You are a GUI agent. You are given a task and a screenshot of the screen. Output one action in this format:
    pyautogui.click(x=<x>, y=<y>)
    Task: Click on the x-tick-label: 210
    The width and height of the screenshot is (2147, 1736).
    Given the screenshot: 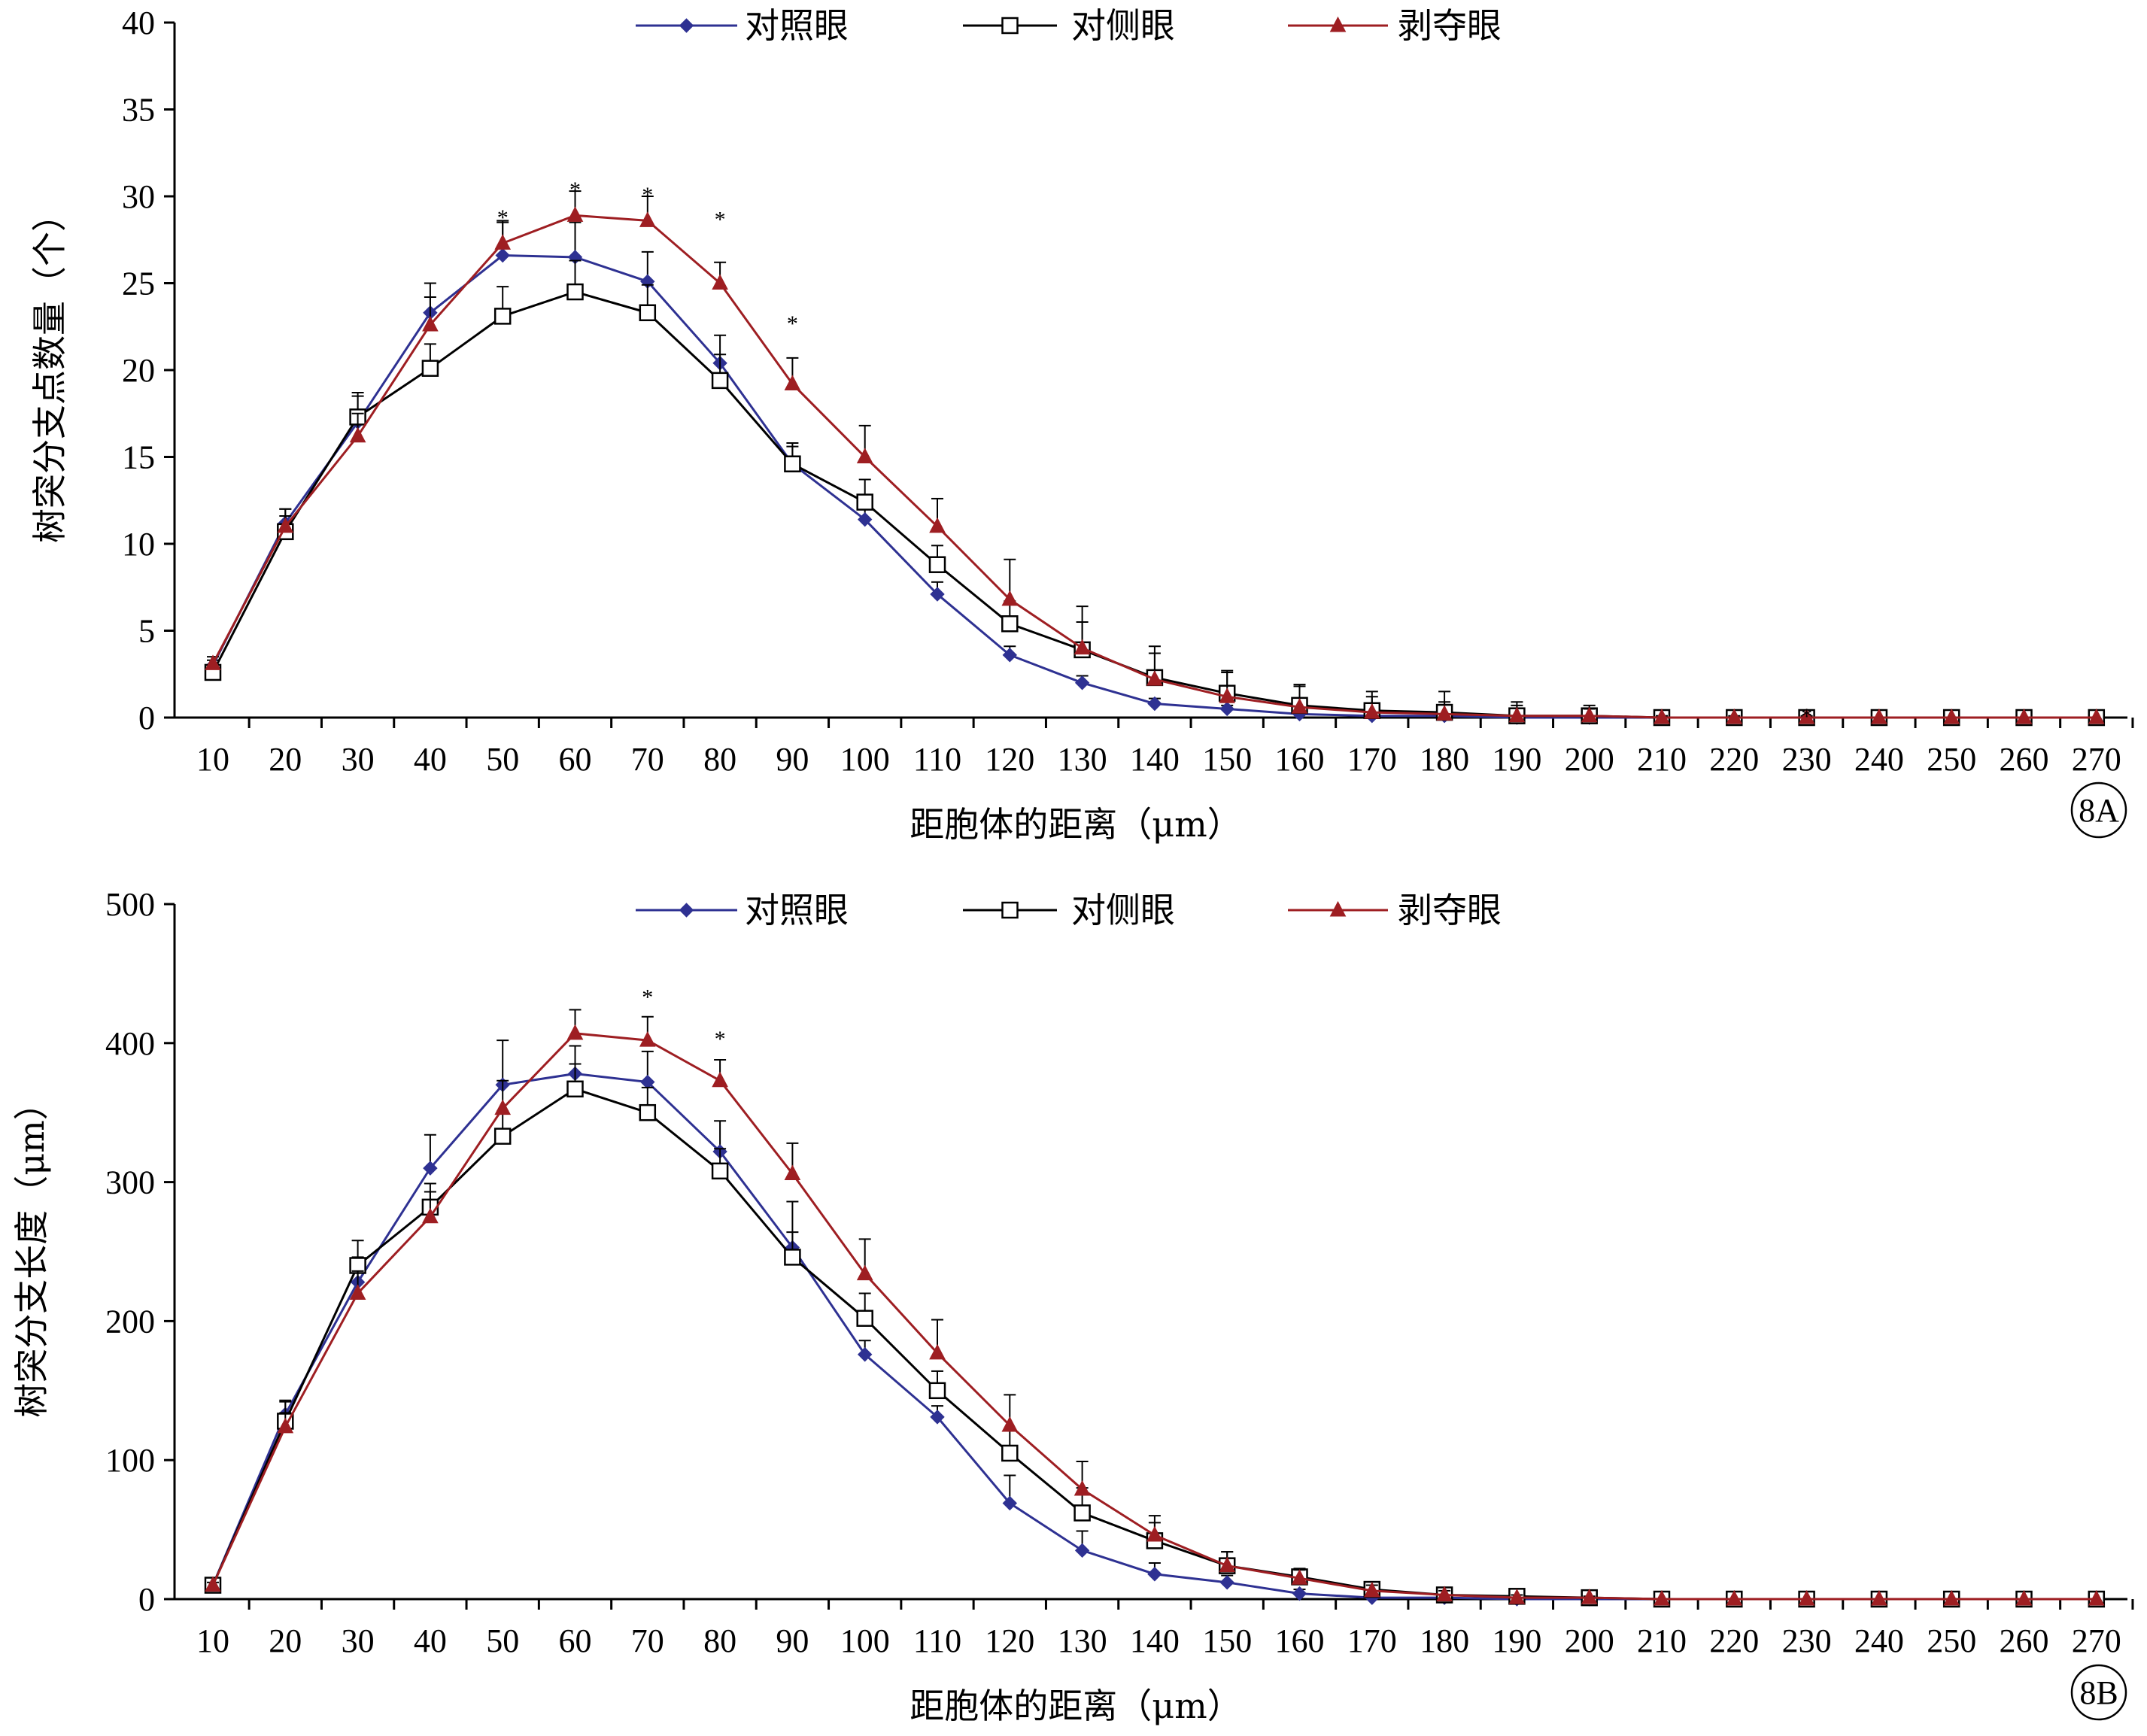 What is the action you would take?
    pyautogui.click(x=1662, y=759)
    